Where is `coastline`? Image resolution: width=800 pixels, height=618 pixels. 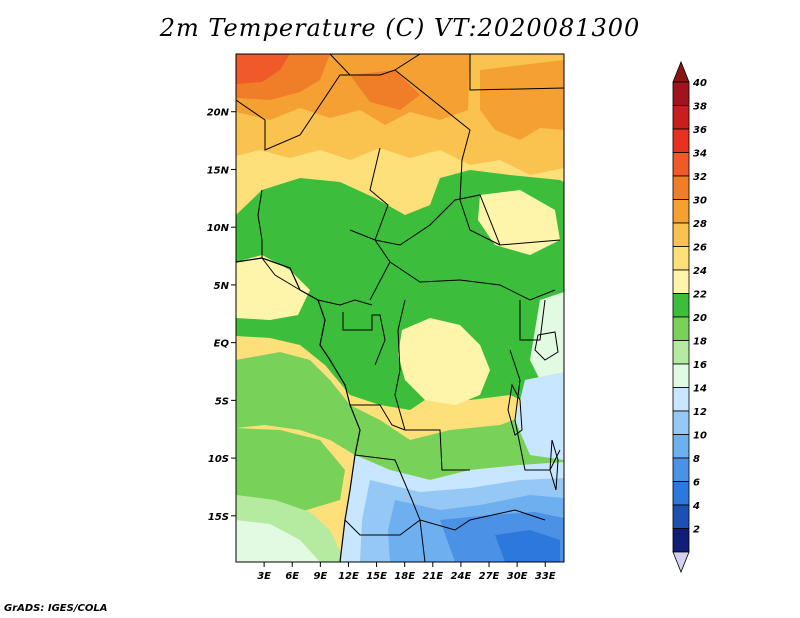 coastline is located at coordinates (298, 409).